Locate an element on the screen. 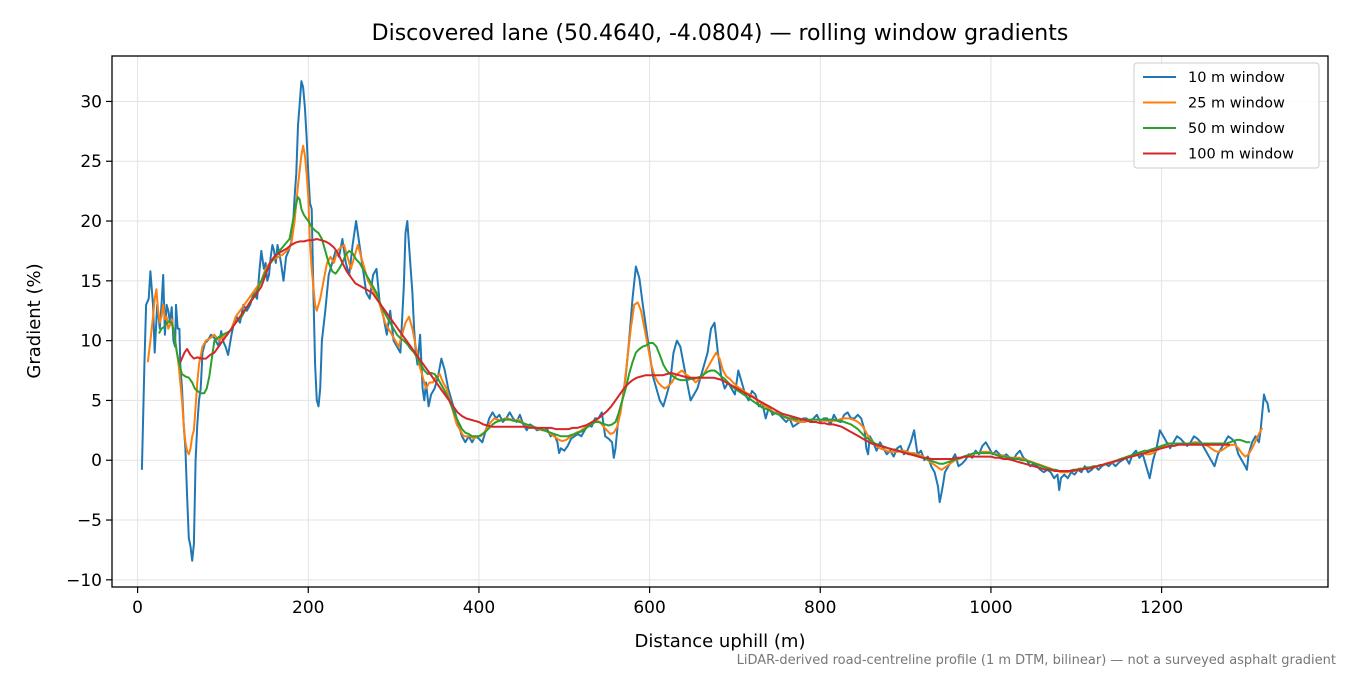 The height and width of the screenshot is (675, 1350). y-tick-label: −5 is located at coordinates (89, 521).